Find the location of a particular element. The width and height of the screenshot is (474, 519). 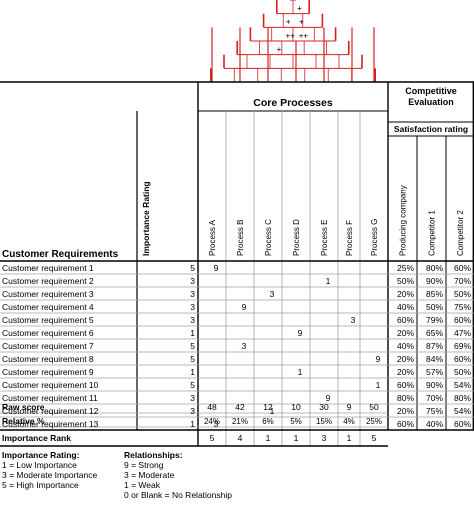

relative-value: 6% is located at coordinates (268, 421).